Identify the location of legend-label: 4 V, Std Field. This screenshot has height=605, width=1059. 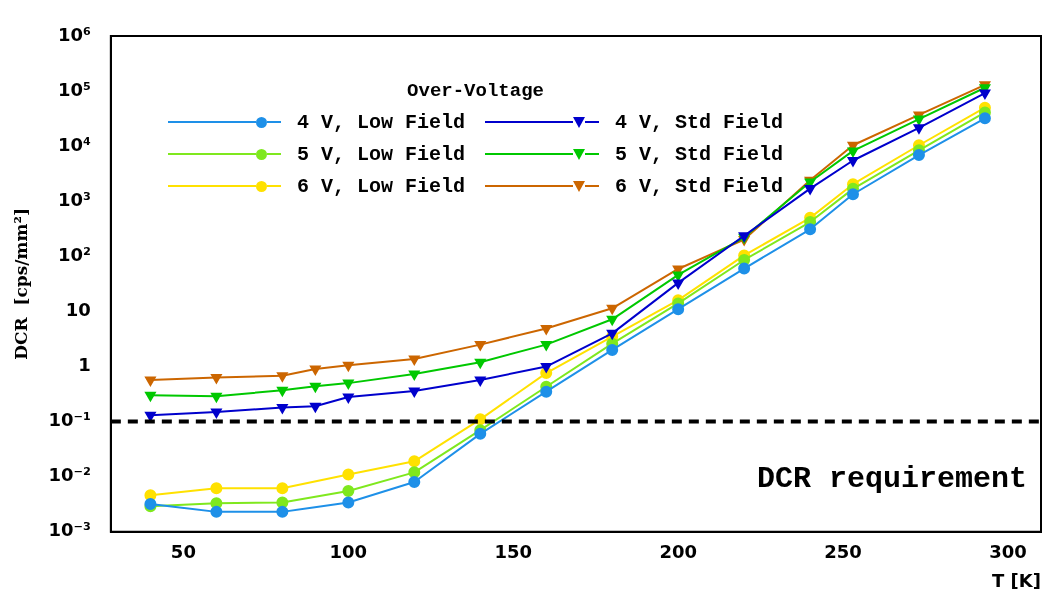
(699, 122).